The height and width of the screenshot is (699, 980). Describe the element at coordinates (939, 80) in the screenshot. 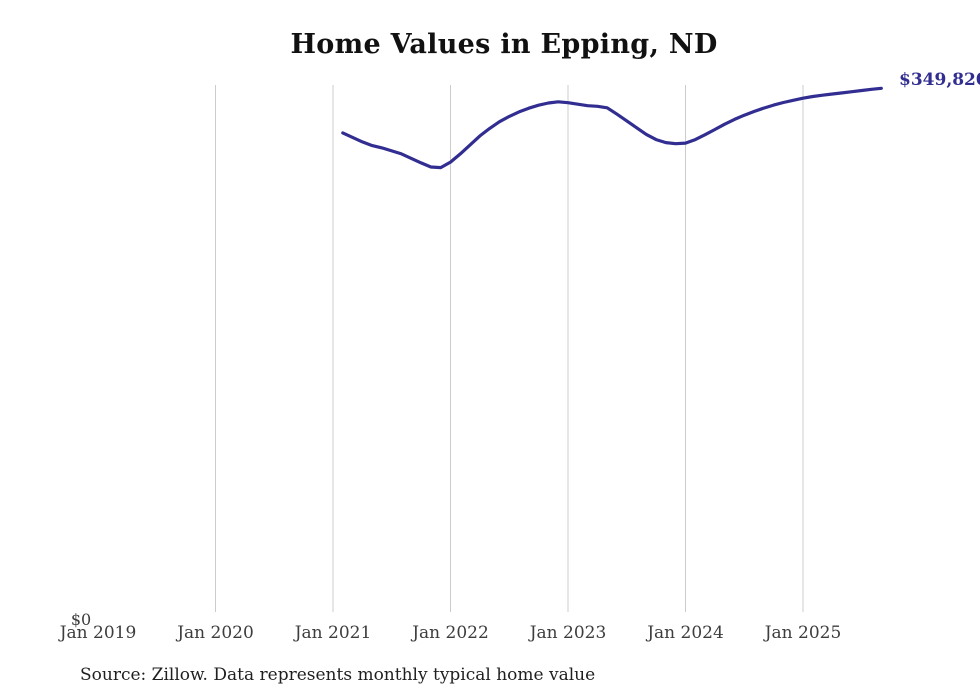

I see `latest-value-label: $349,820` at that location.